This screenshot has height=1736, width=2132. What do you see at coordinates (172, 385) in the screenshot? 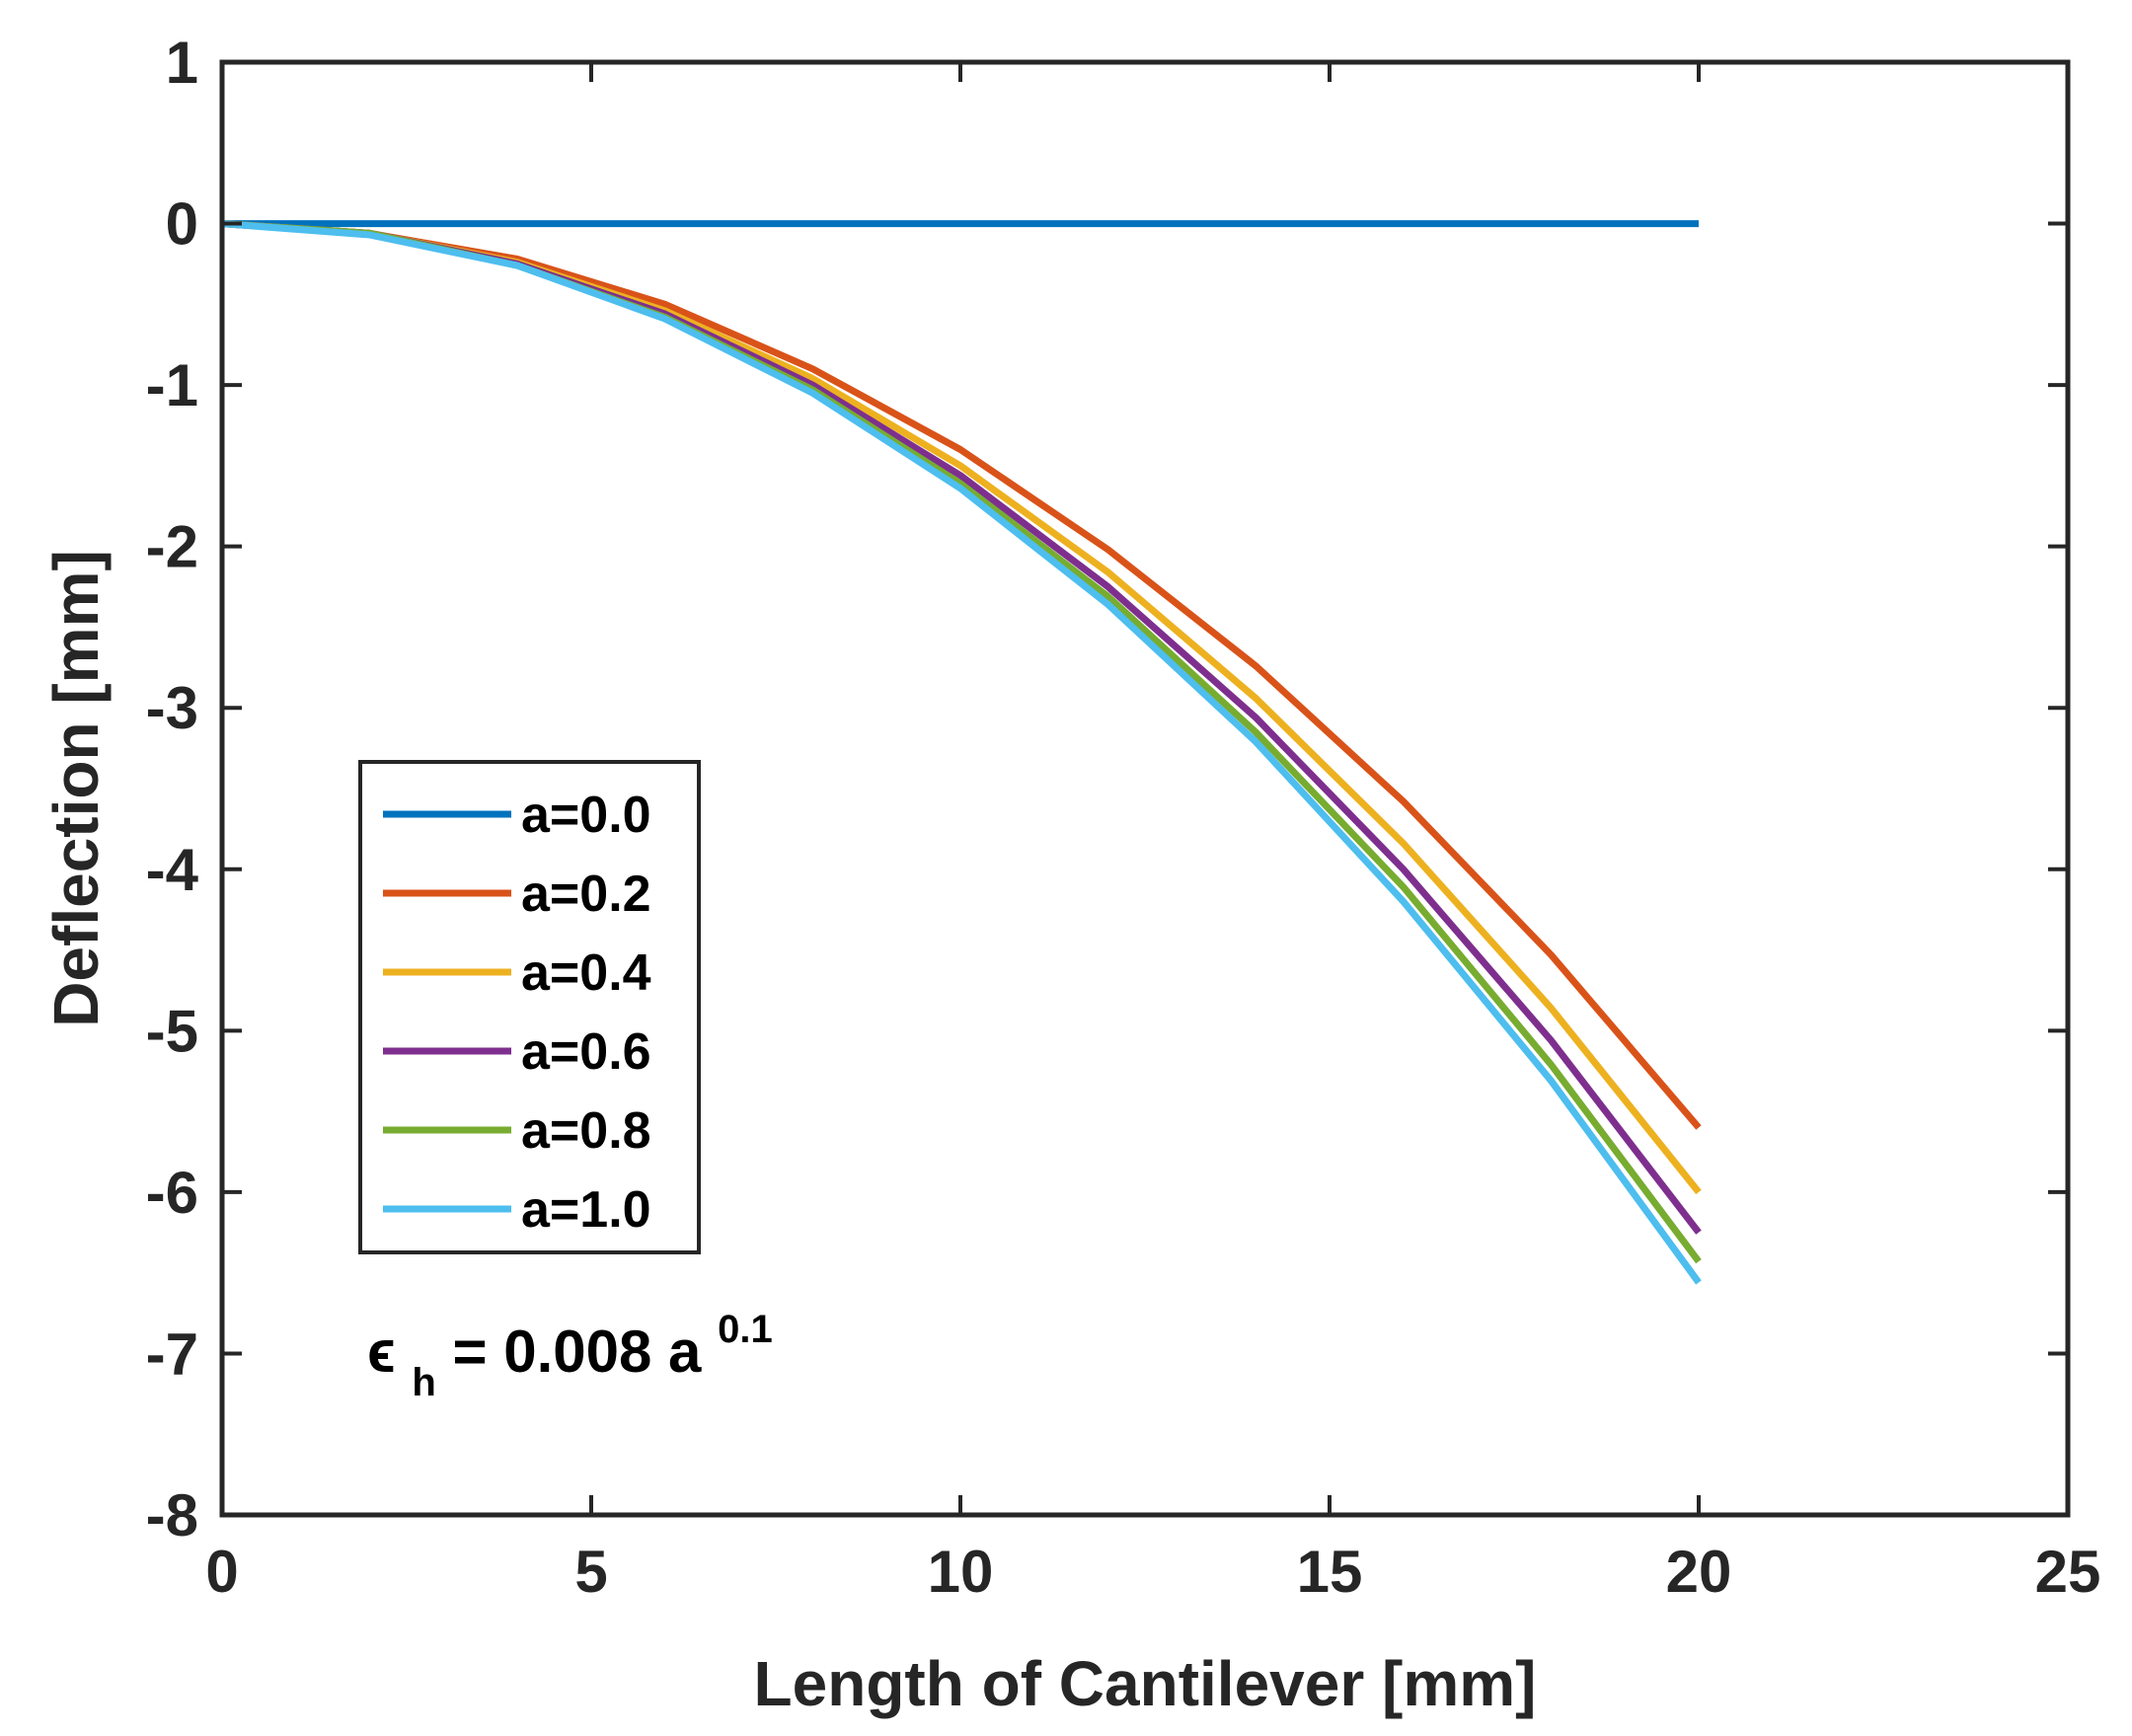
I see `y-tick-label: -1` at bounding box center [172, 385].